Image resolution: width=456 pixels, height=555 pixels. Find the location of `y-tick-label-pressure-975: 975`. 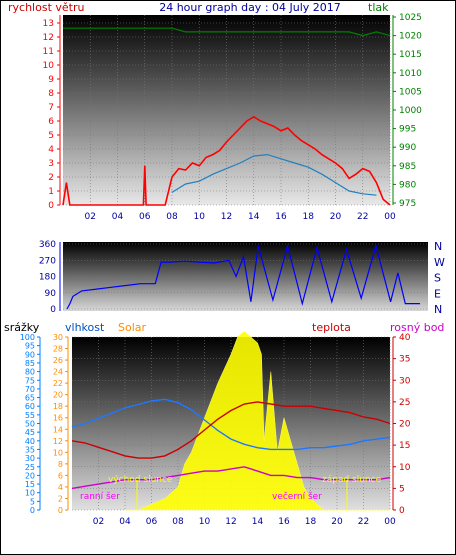

y-tick-label-pressure-975: 975 is located at coordinates (407, 204).